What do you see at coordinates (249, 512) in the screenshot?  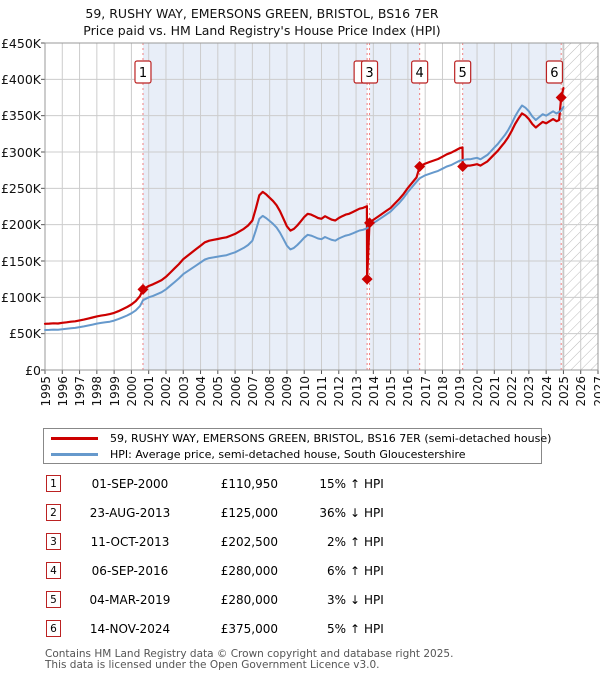 I see `transaction-price: £125,000` at bounding box center [249, 512].